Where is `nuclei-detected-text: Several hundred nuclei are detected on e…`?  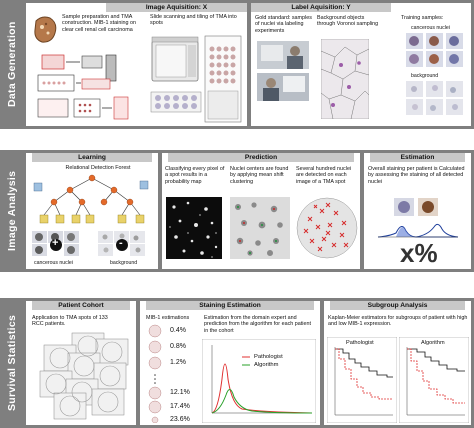
nuclei-detected-text: Several hundred nuclei are detected on e… is located at coordinates (324, 175).